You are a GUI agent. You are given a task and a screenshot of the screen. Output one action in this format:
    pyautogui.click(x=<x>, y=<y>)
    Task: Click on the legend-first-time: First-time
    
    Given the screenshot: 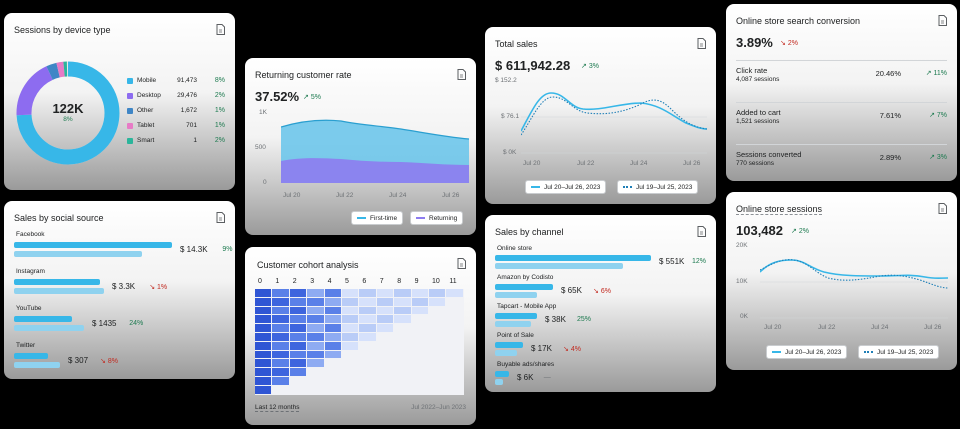 What is the action you would take?
    pyautogui.click(x=377, y=218)
    